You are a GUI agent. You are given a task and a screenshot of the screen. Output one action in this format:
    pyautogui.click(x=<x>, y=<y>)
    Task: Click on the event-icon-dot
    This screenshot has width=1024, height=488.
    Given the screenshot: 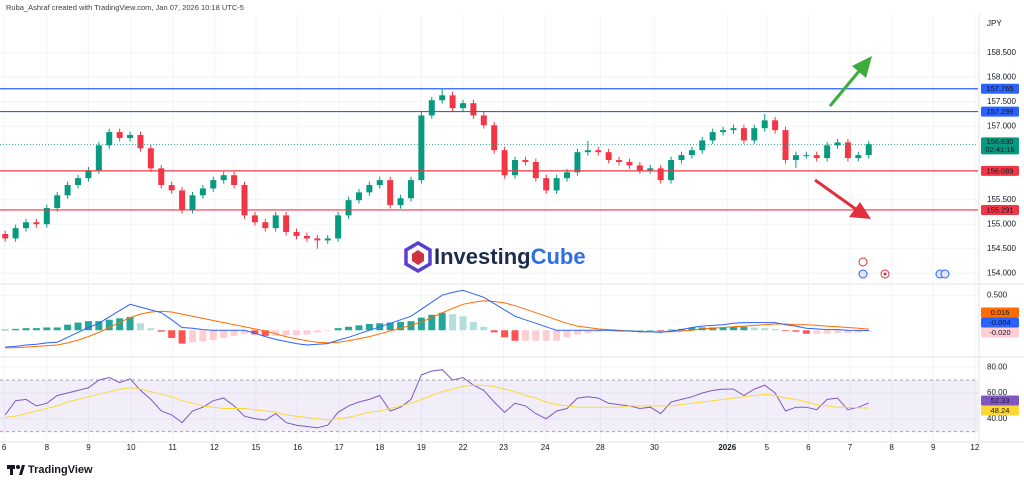 What is the action you would take?
    pyautogui.click(x=885, y=274)
    